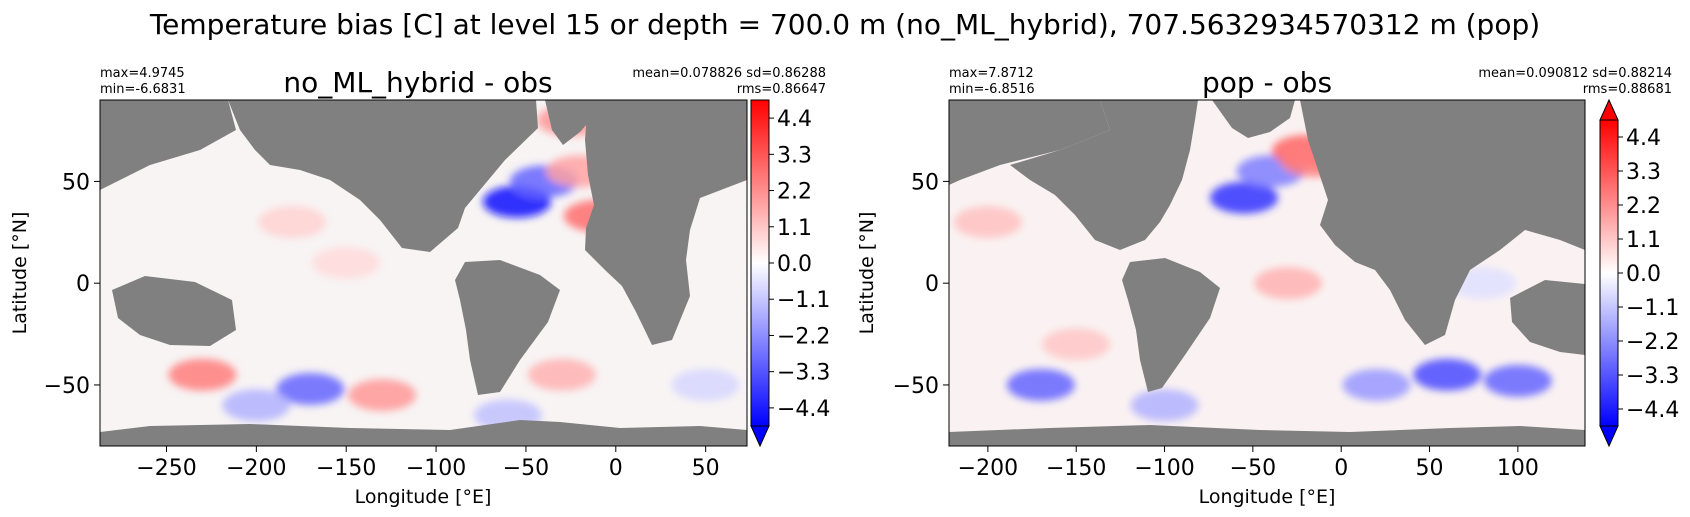  I want to click on stat-min: min=-6.8516, so click(992, 89).